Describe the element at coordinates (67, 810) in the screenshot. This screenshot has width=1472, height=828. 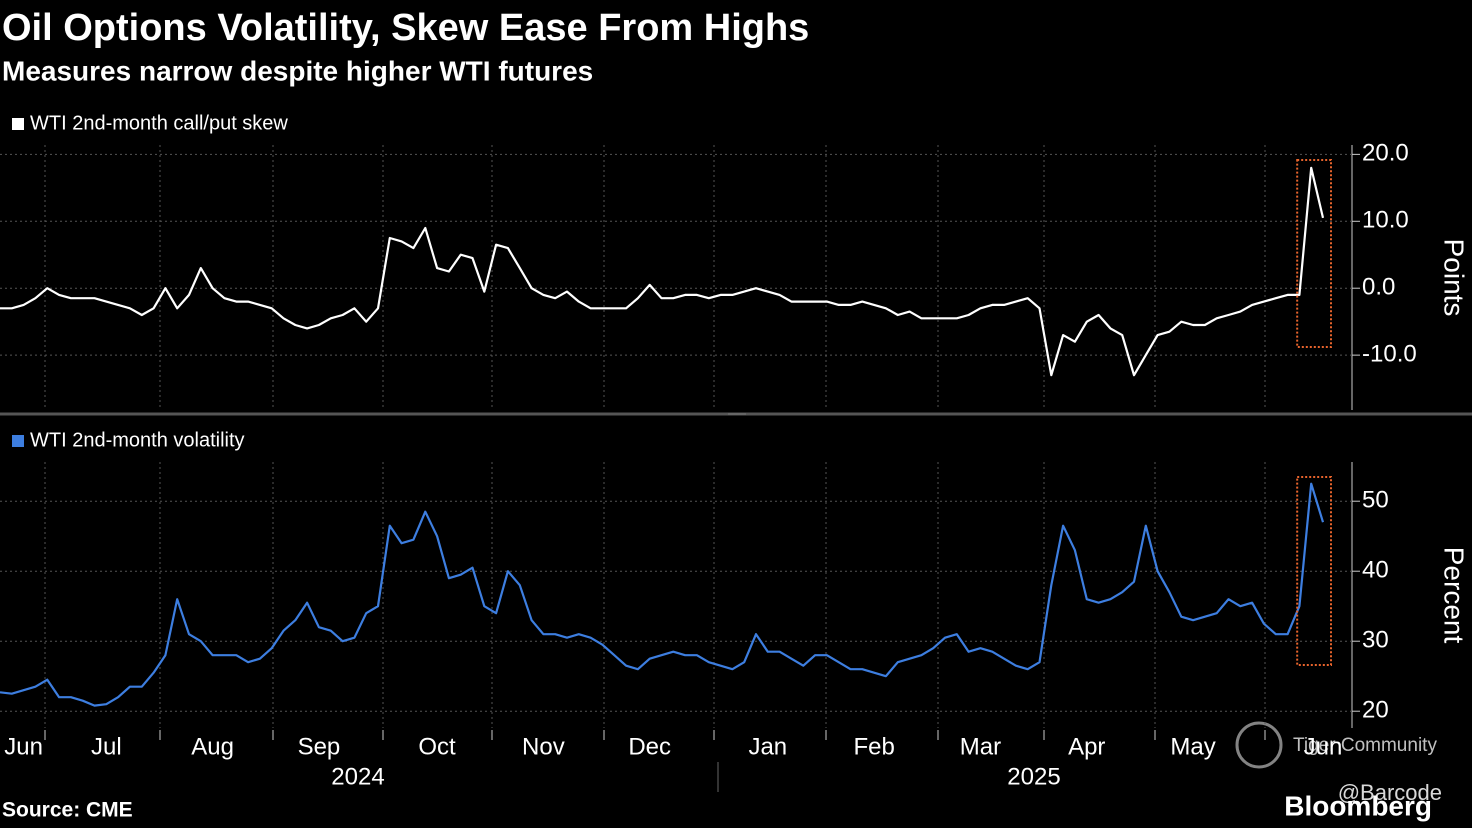
I see `source: Source: CME` at that location.